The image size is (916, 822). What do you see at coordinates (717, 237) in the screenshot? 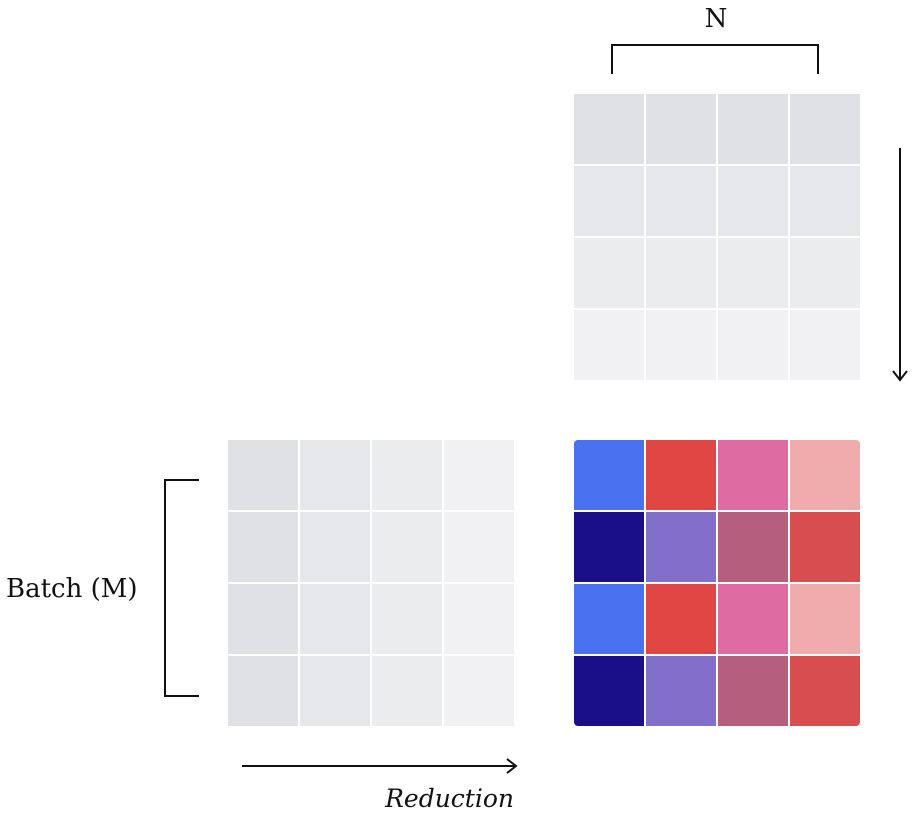
I see `weight-matrix` at bounding box center [717, 237].